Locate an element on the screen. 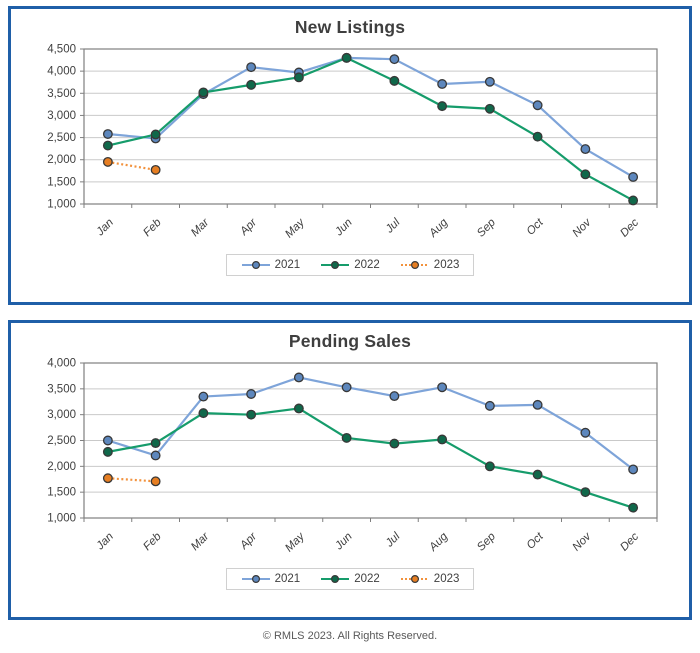 The image size is (700, 653). y-tick-label: 4,500 is located at coordinates (61, 50).